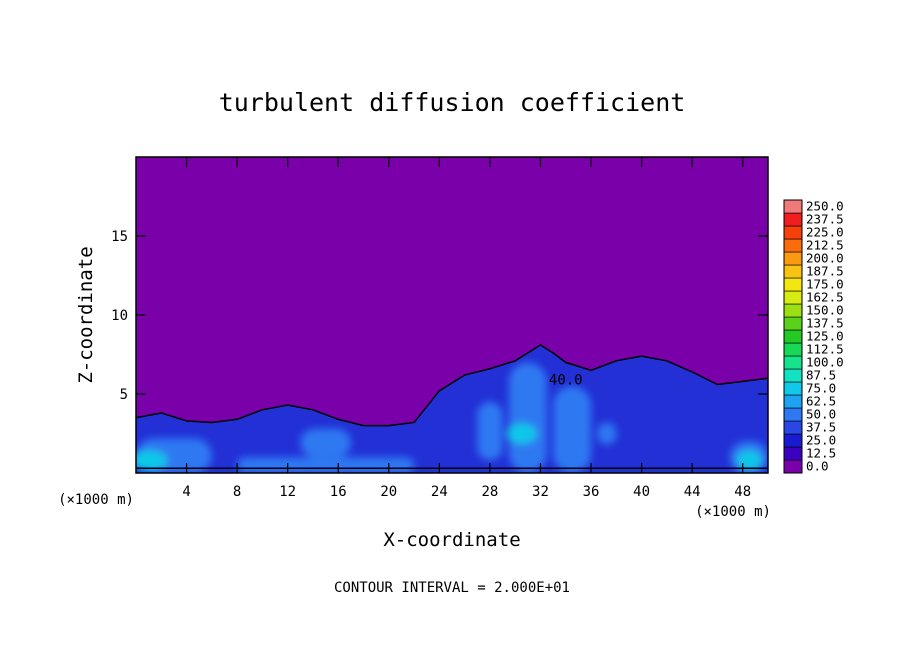 This screenshot has height=654, width=904. What do you see at coordinates (825, 362) in the screenshot?
I see `colorbar-level-label: 100.0` at bounding box center [825, 362].